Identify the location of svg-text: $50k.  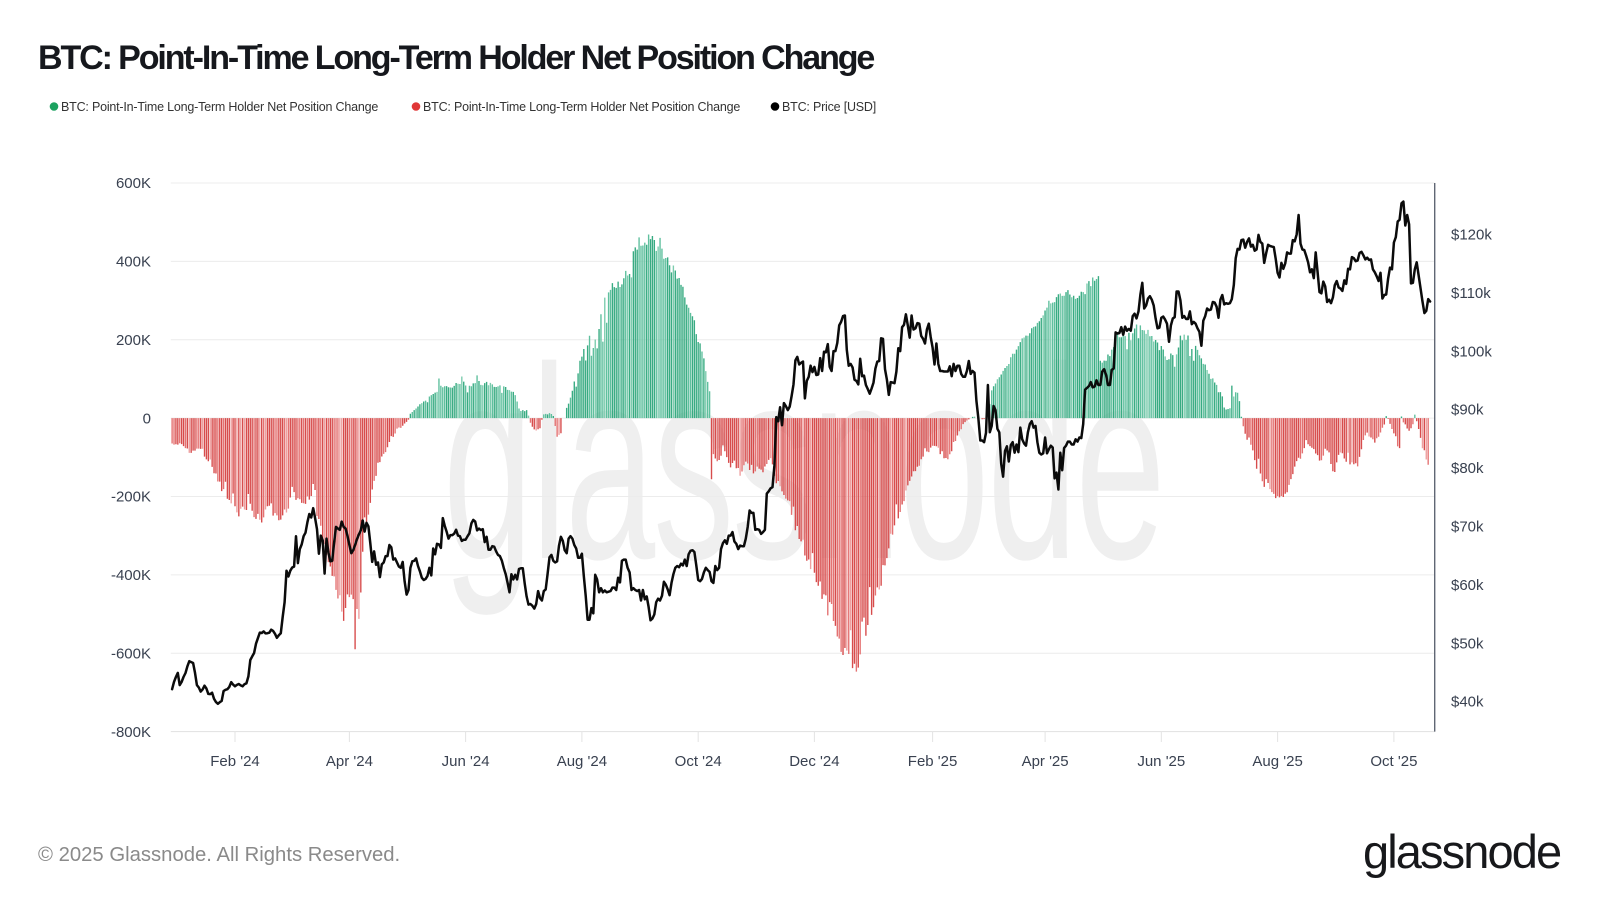
(1467, 643).